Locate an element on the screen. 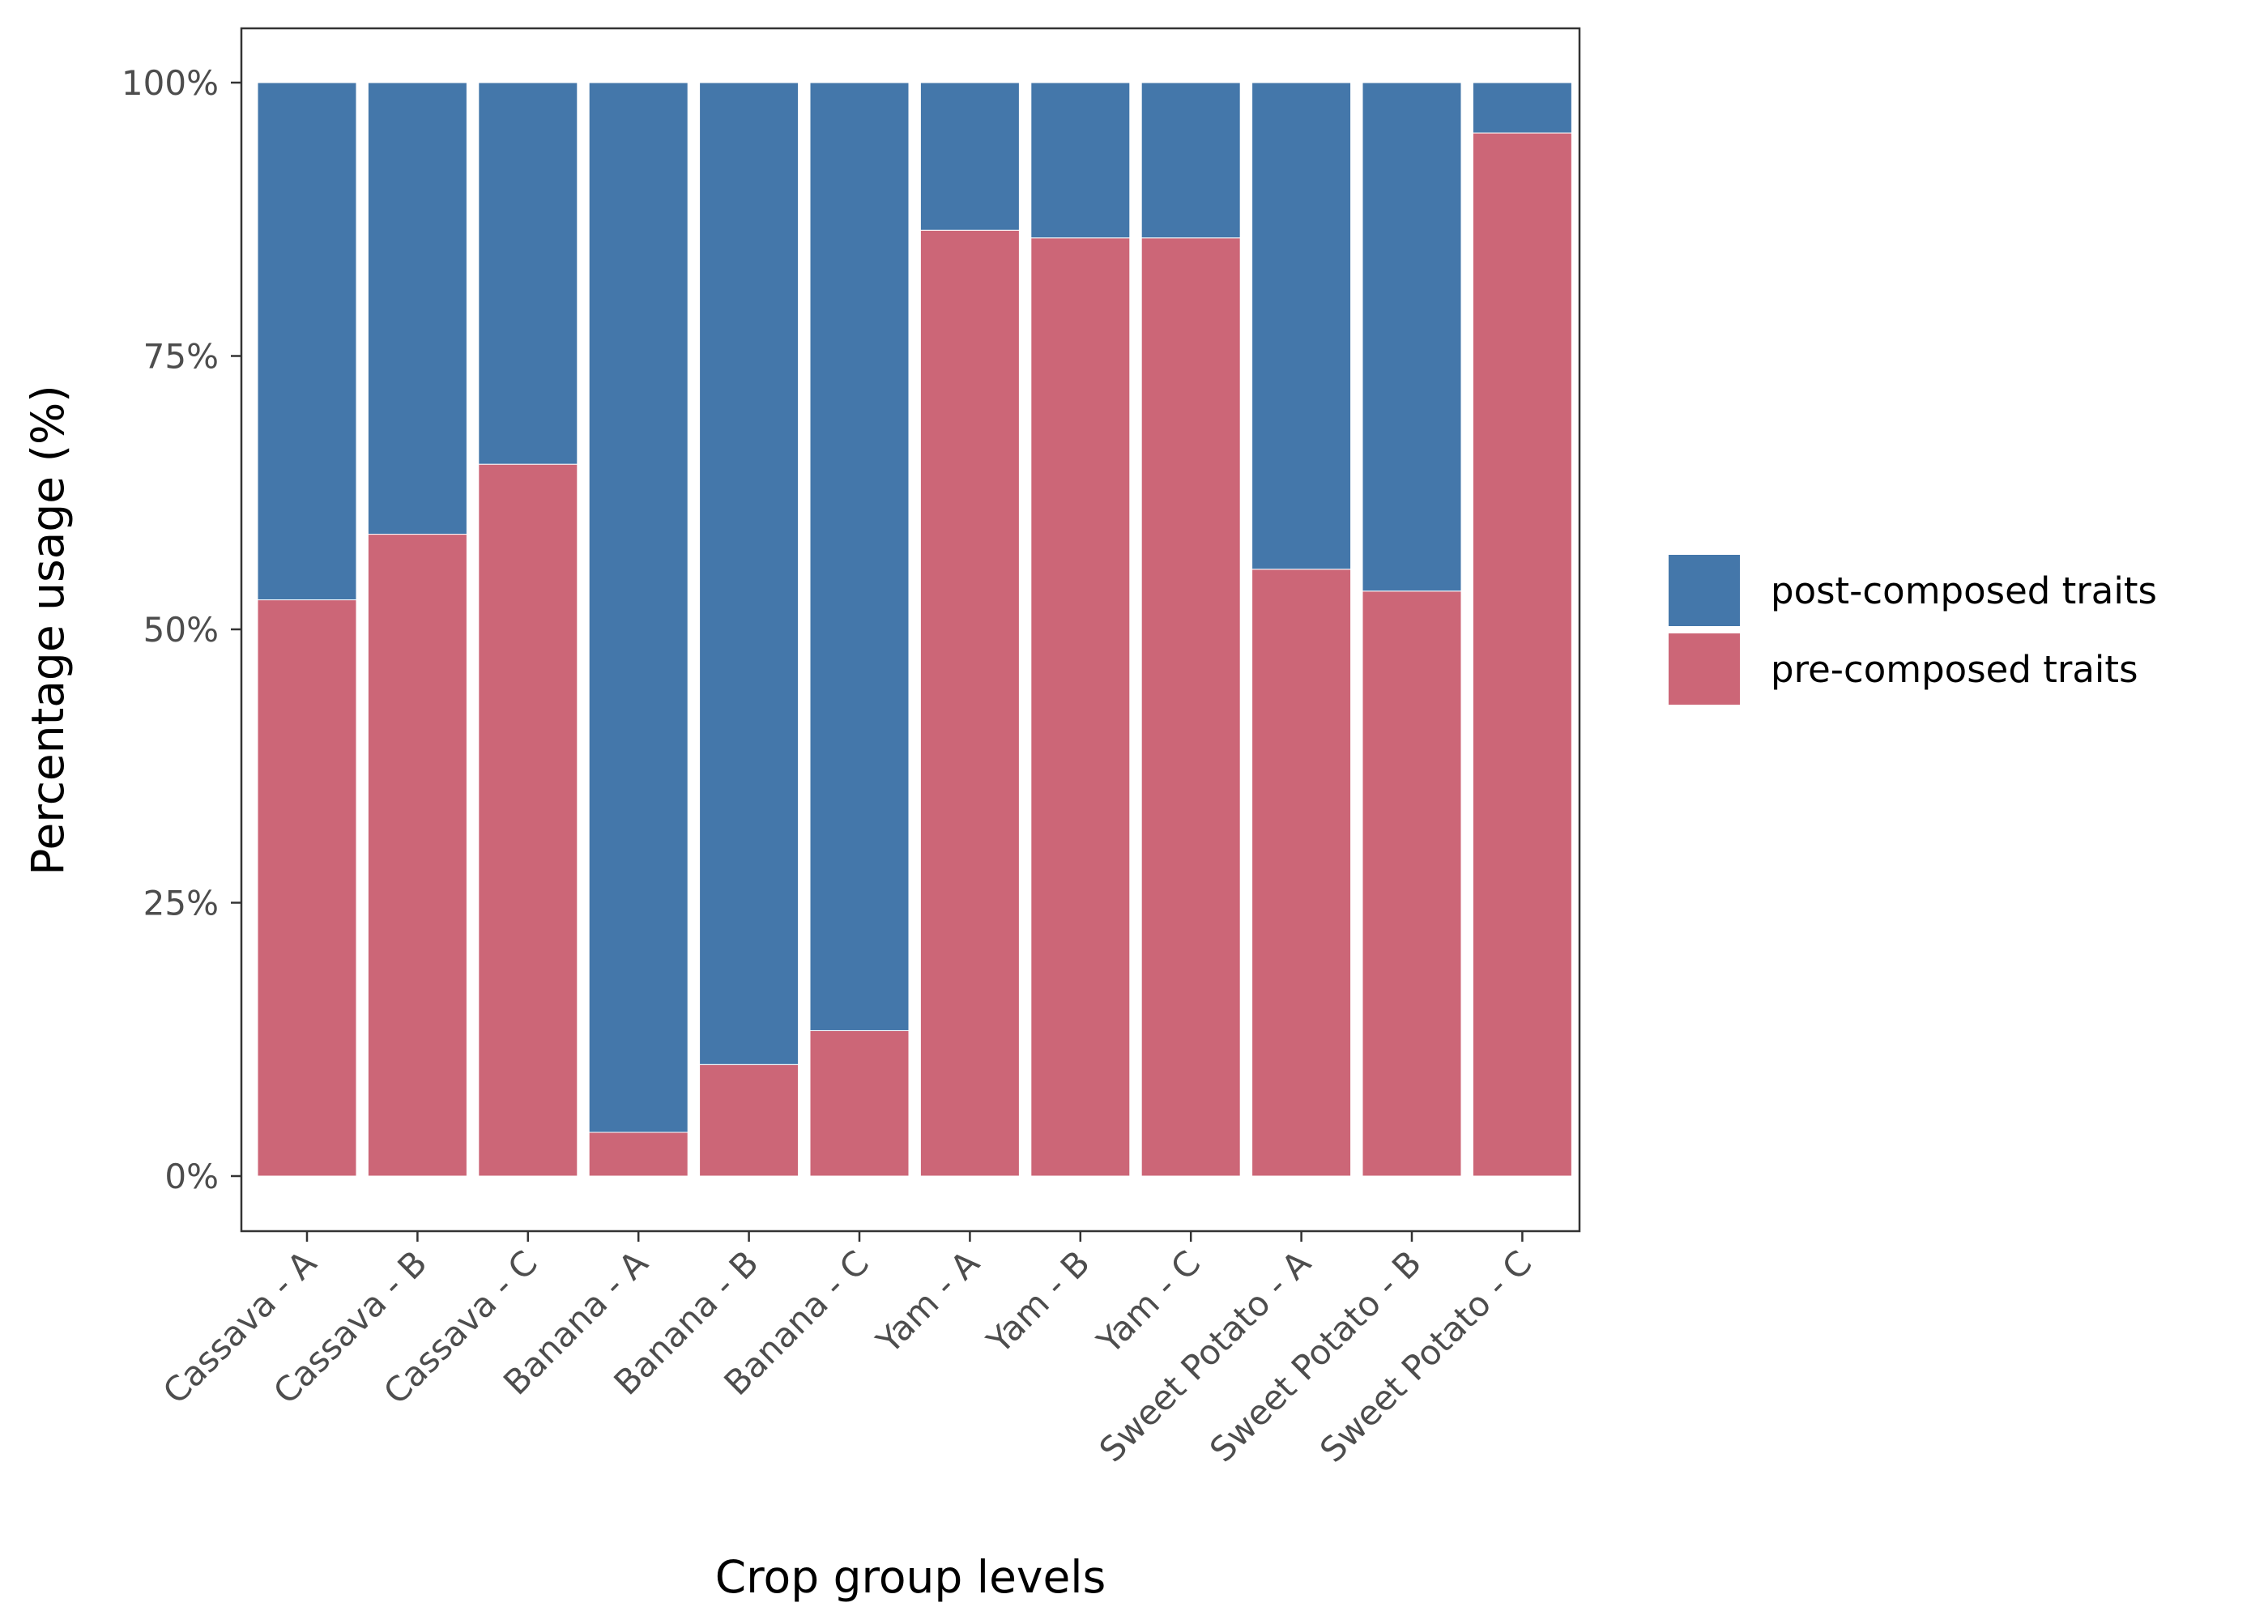  legend-label: post-composed traits is located at coordinates (1964, 590).